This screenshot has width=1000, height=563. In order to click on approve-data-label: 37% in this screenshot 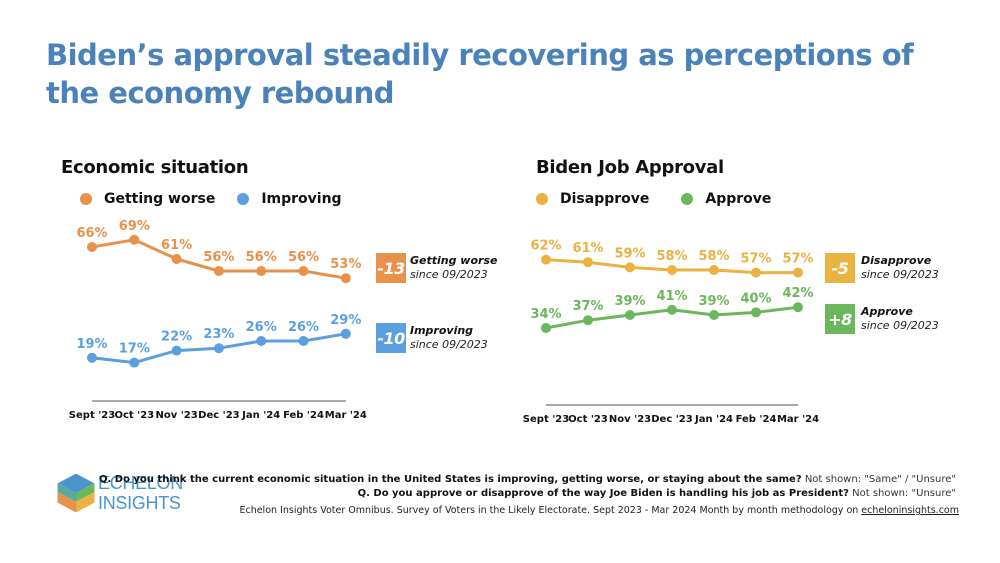, I will do `click(587, 306)`.